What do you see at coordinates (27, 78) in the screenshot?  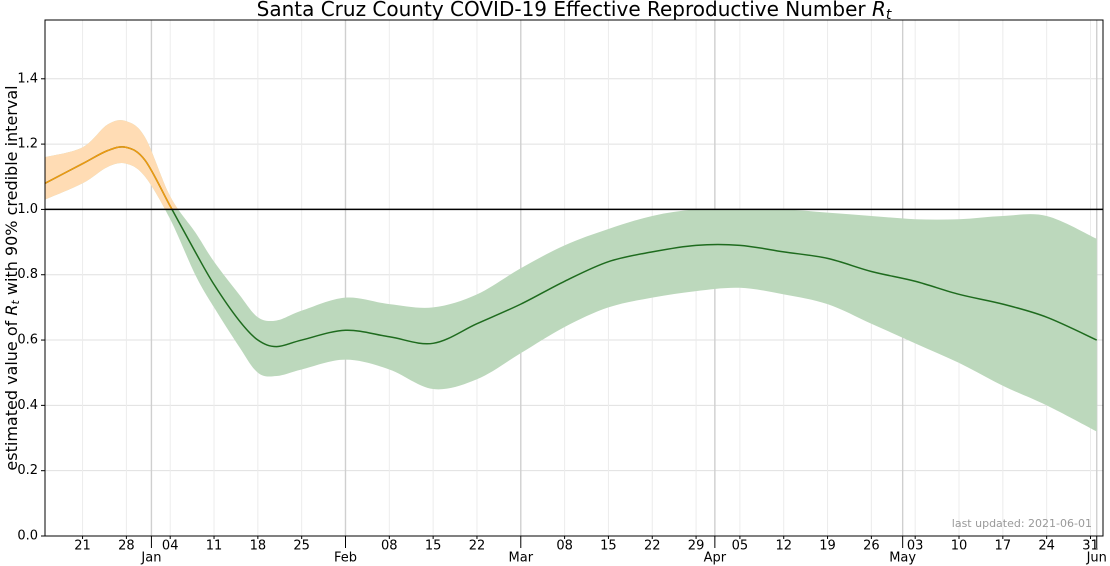 I see `y-tick-label: 1.4` at bounding box center [27, 78].